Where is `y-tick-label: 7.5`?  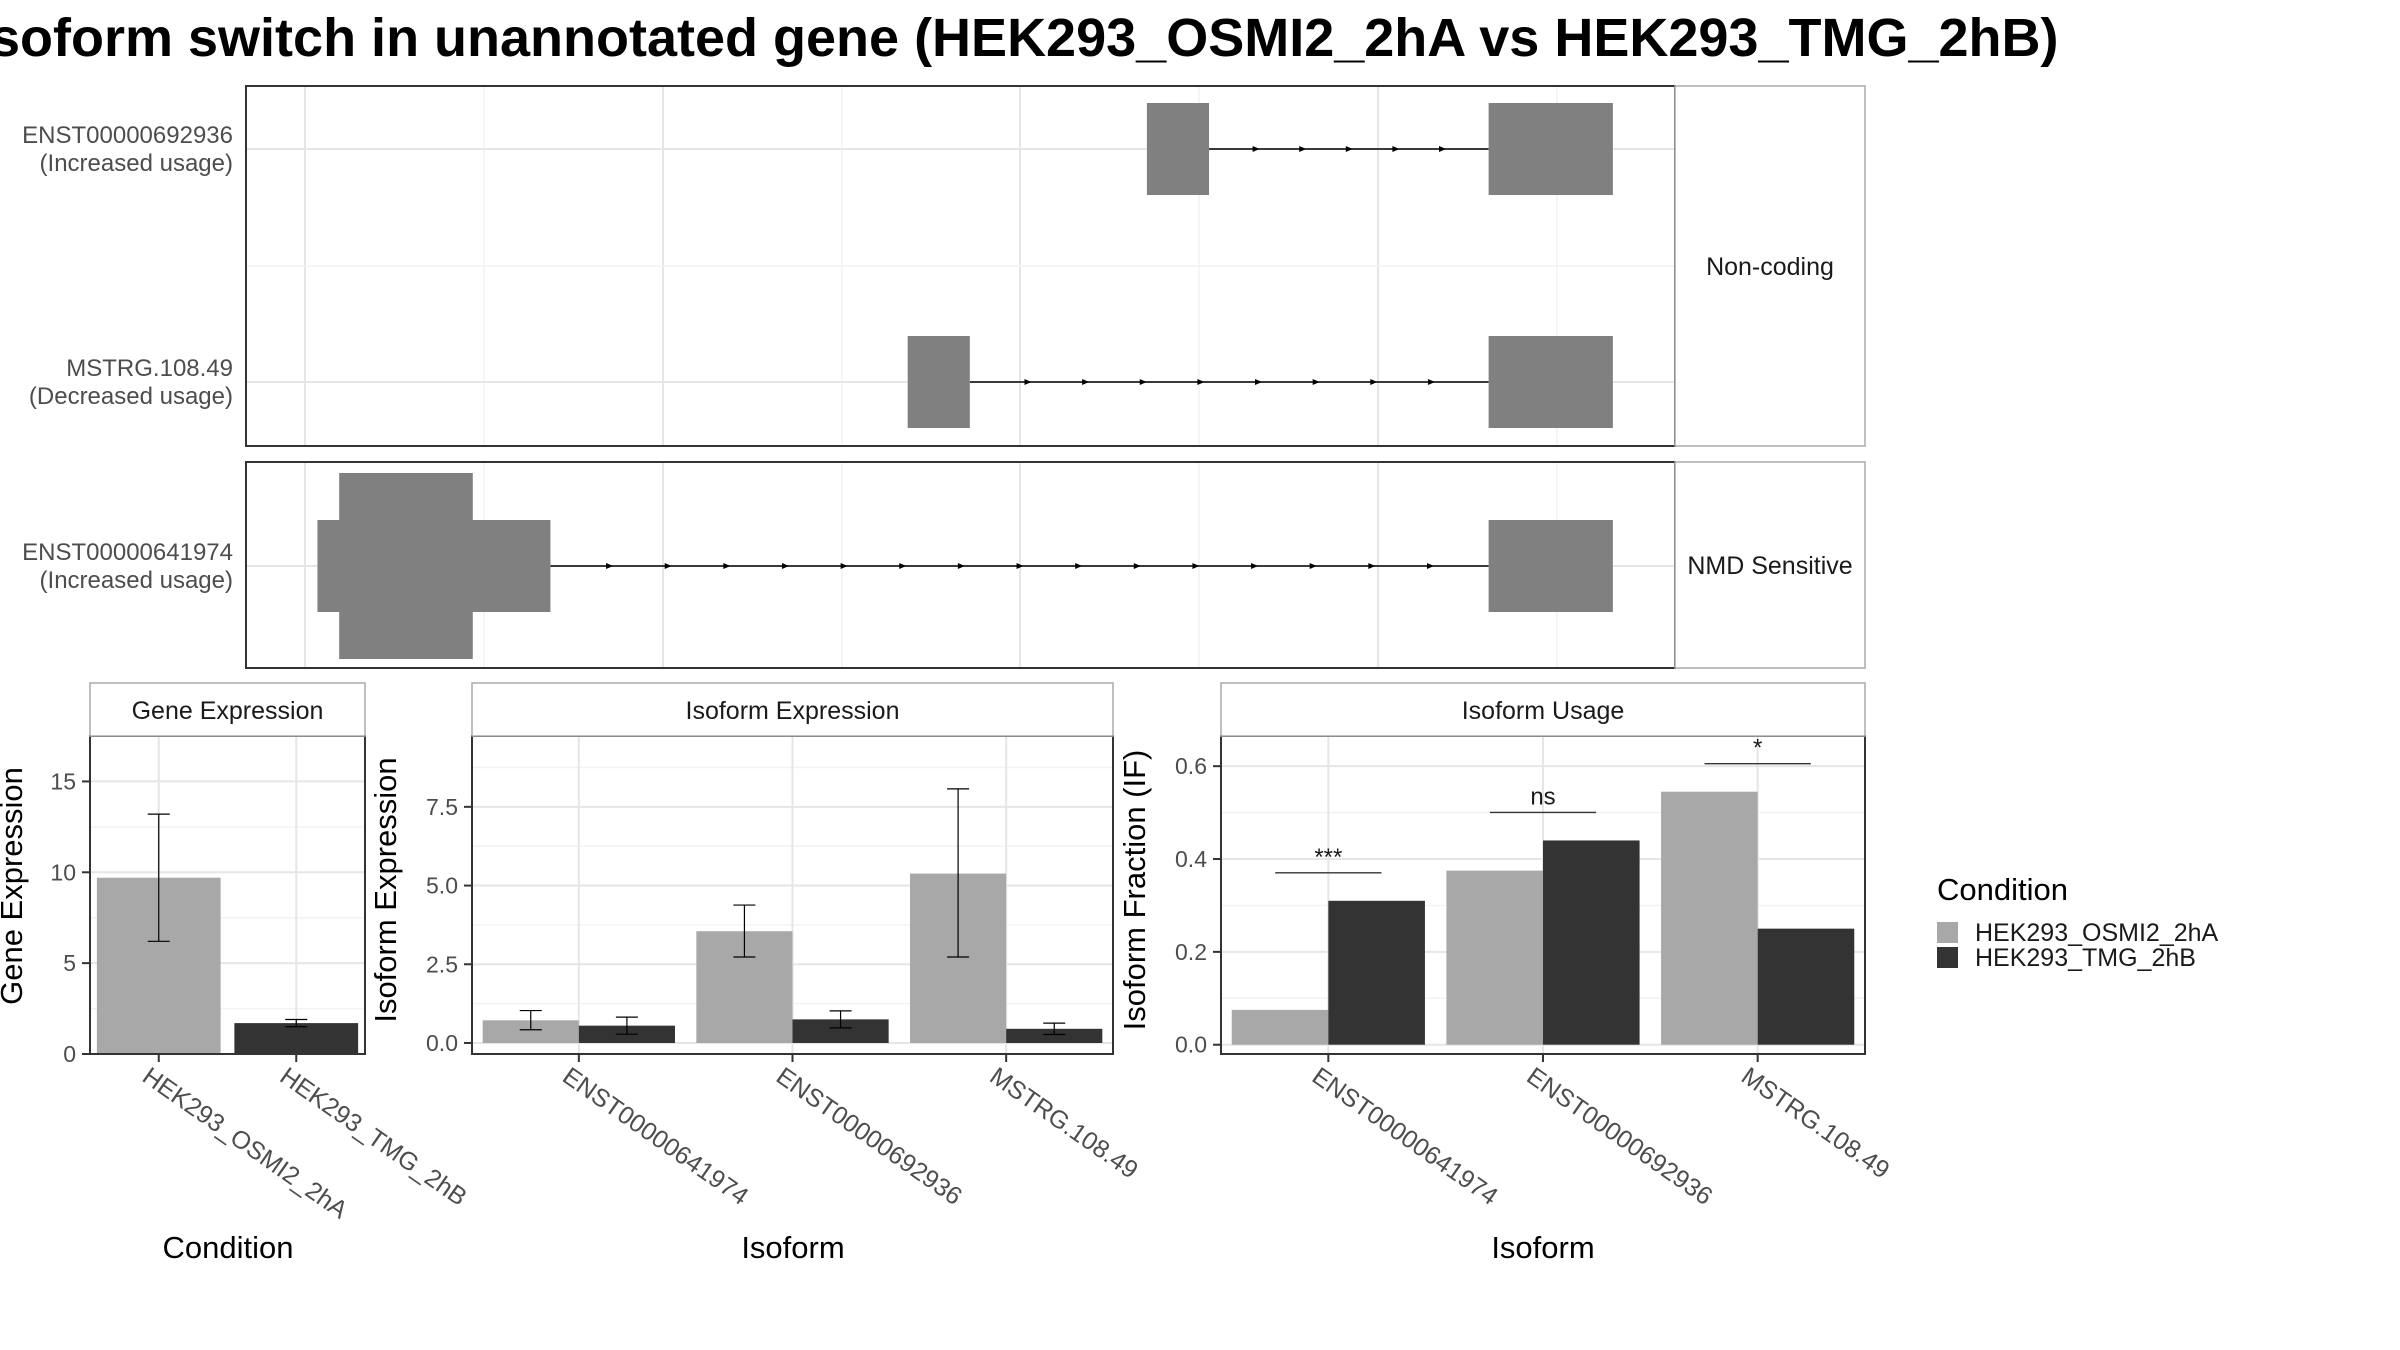
y-tick-label: 7.5 is located at coordinates (442, 807).